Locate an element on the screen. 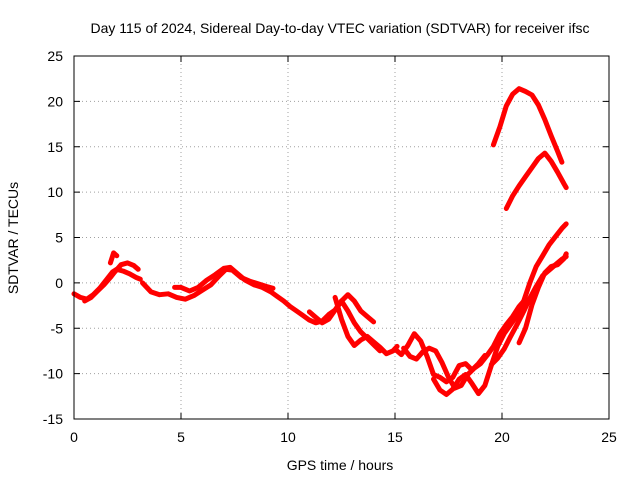 This screenshot has width=640, height=480. series-line-arc-g is located at coordinates (366, 325).